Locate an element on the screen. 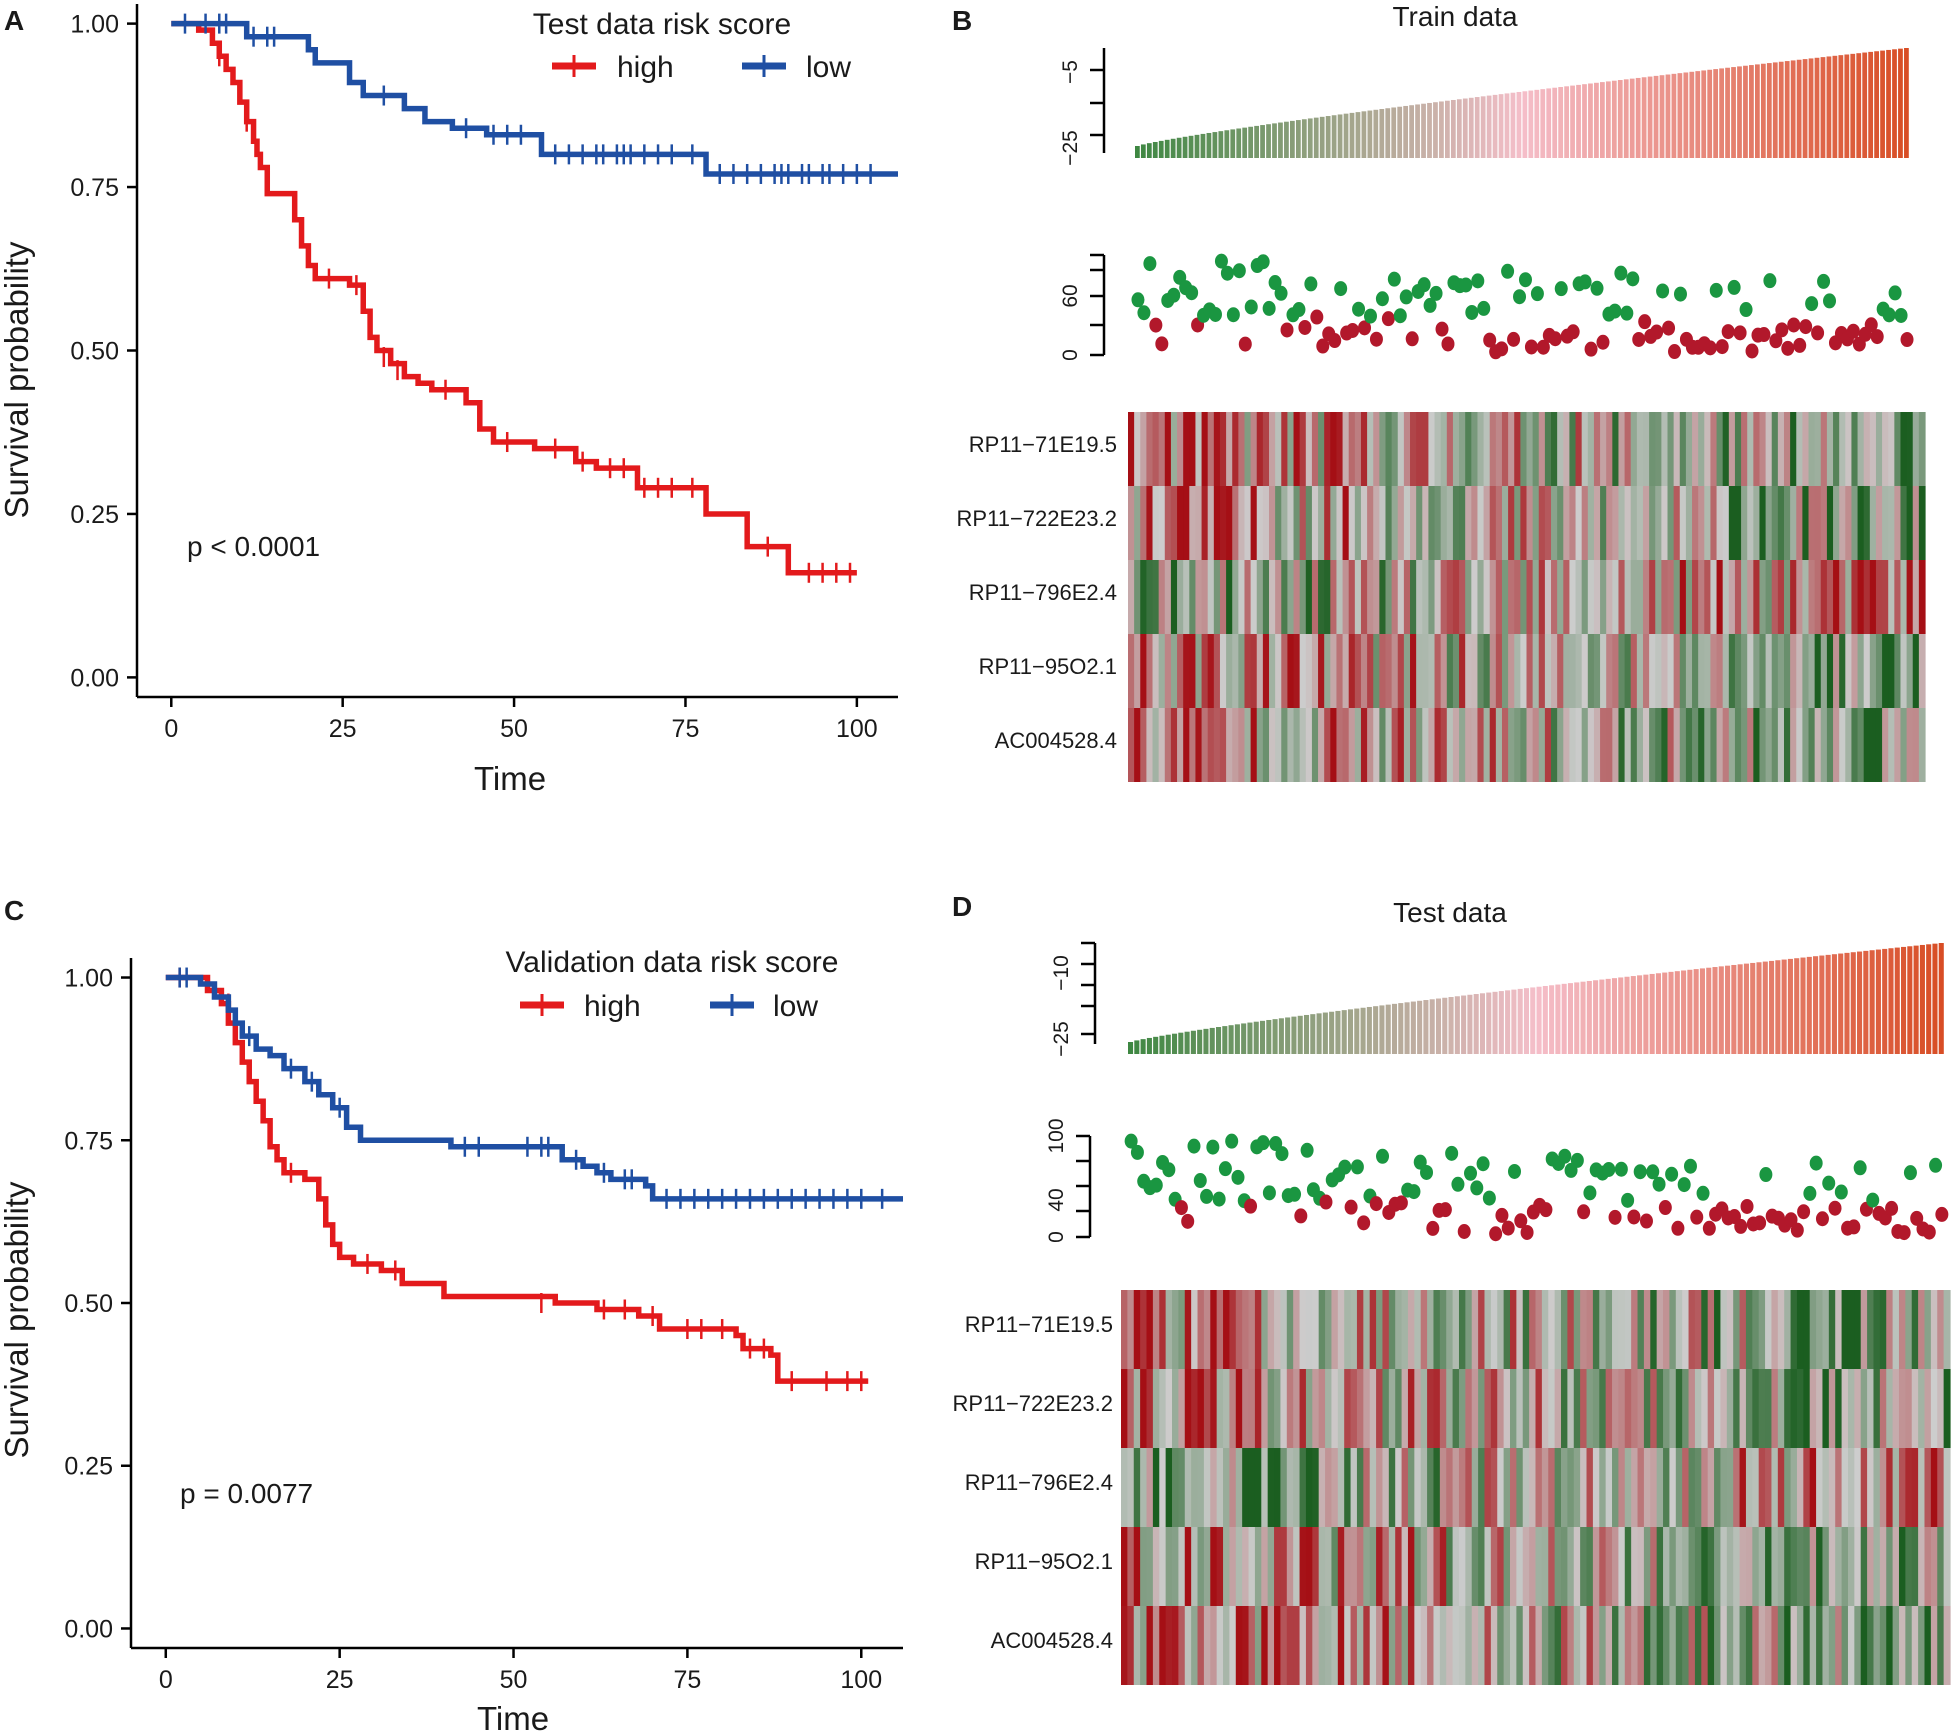 The image size is (1955, 1735). legend-label-high-c: high is located at coordinates (612, 1006).